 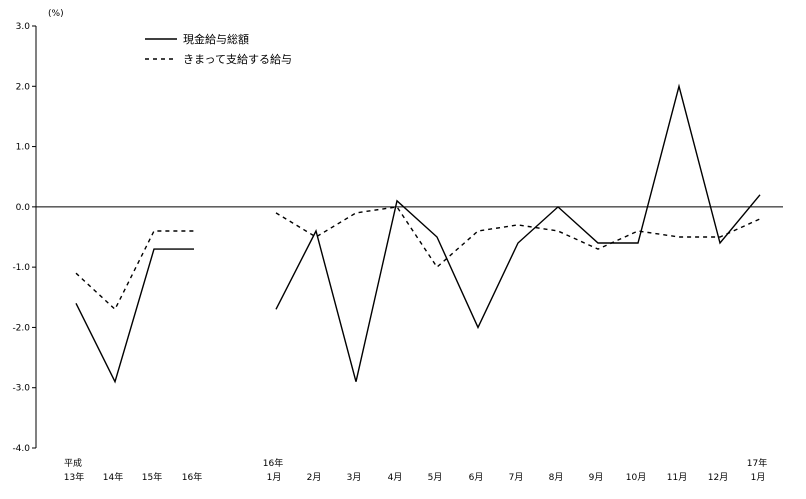 What do you see at coordinates (596, 477) in the screenshot?
I see `x-tick-label: 9月` at bounding box center [596, 477].